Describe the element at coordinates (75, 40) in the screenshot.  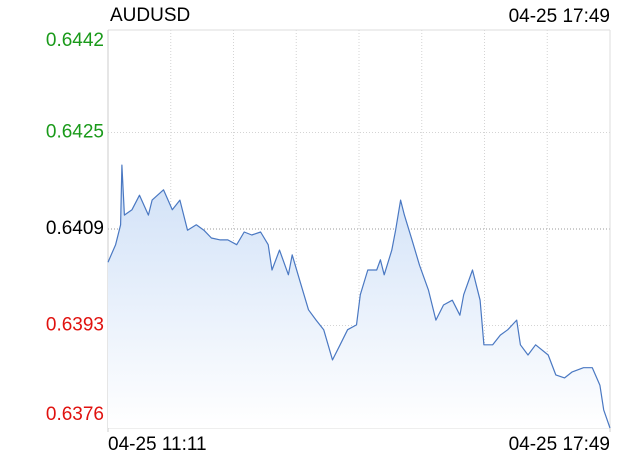
I see `y-tick-label: 0.6442` at that location.